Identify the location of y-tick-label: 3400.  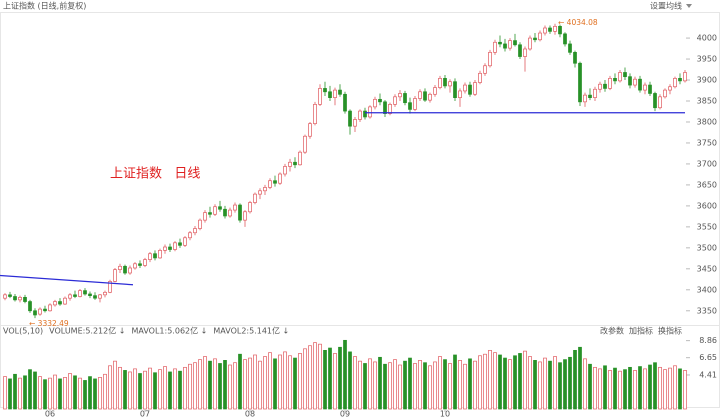
(707, 289).